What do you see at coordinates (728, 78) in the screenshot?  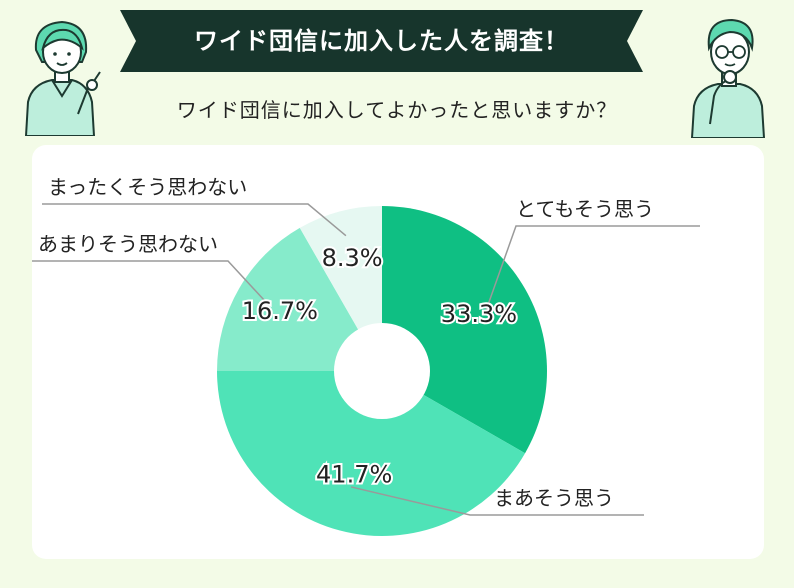 I see `man-thinking-illustration` at bounding box center [728, 78].